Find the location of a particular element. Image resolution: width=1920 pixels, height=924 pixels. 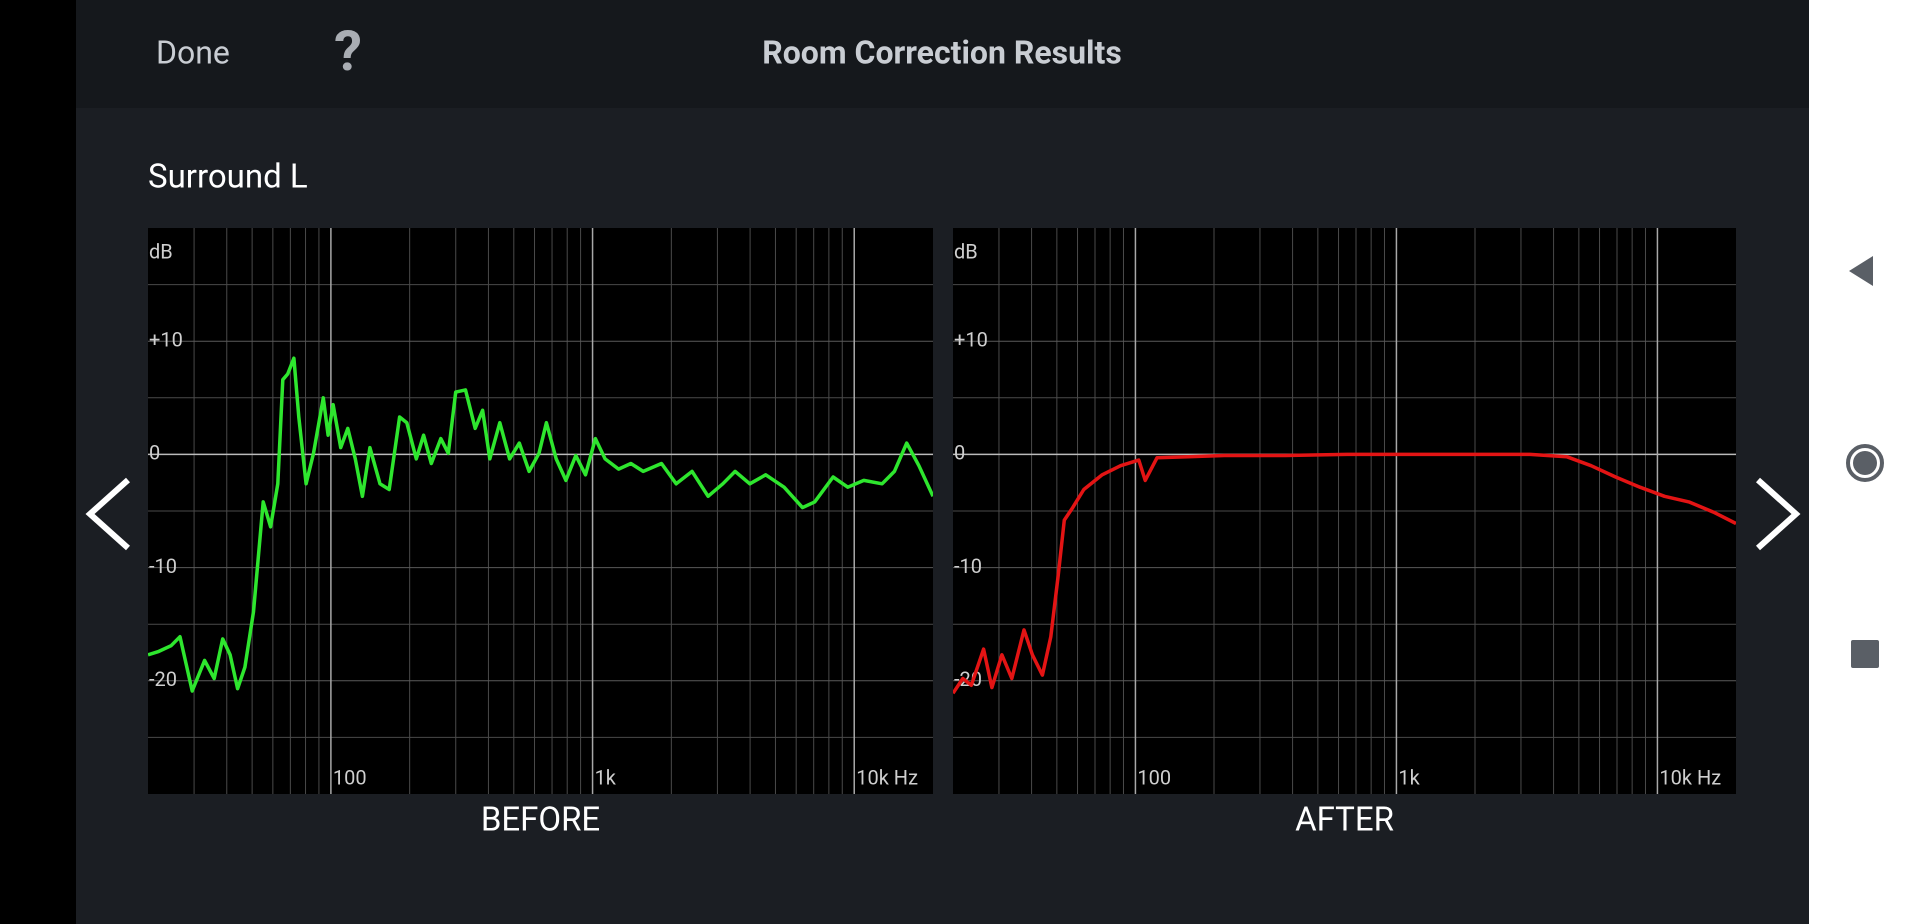

nav-home-dot is located at coordinates (1865, 463).